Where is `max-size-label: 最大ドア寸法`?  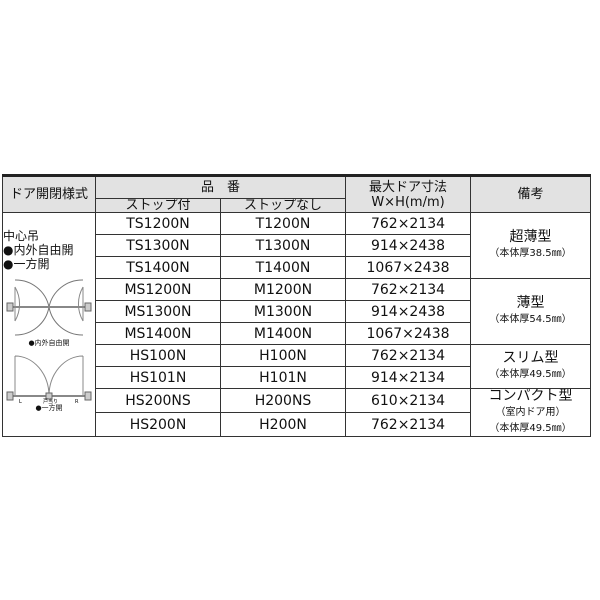 max-size-label: 最大ドア寸法 is located at coordinates (408, 187).